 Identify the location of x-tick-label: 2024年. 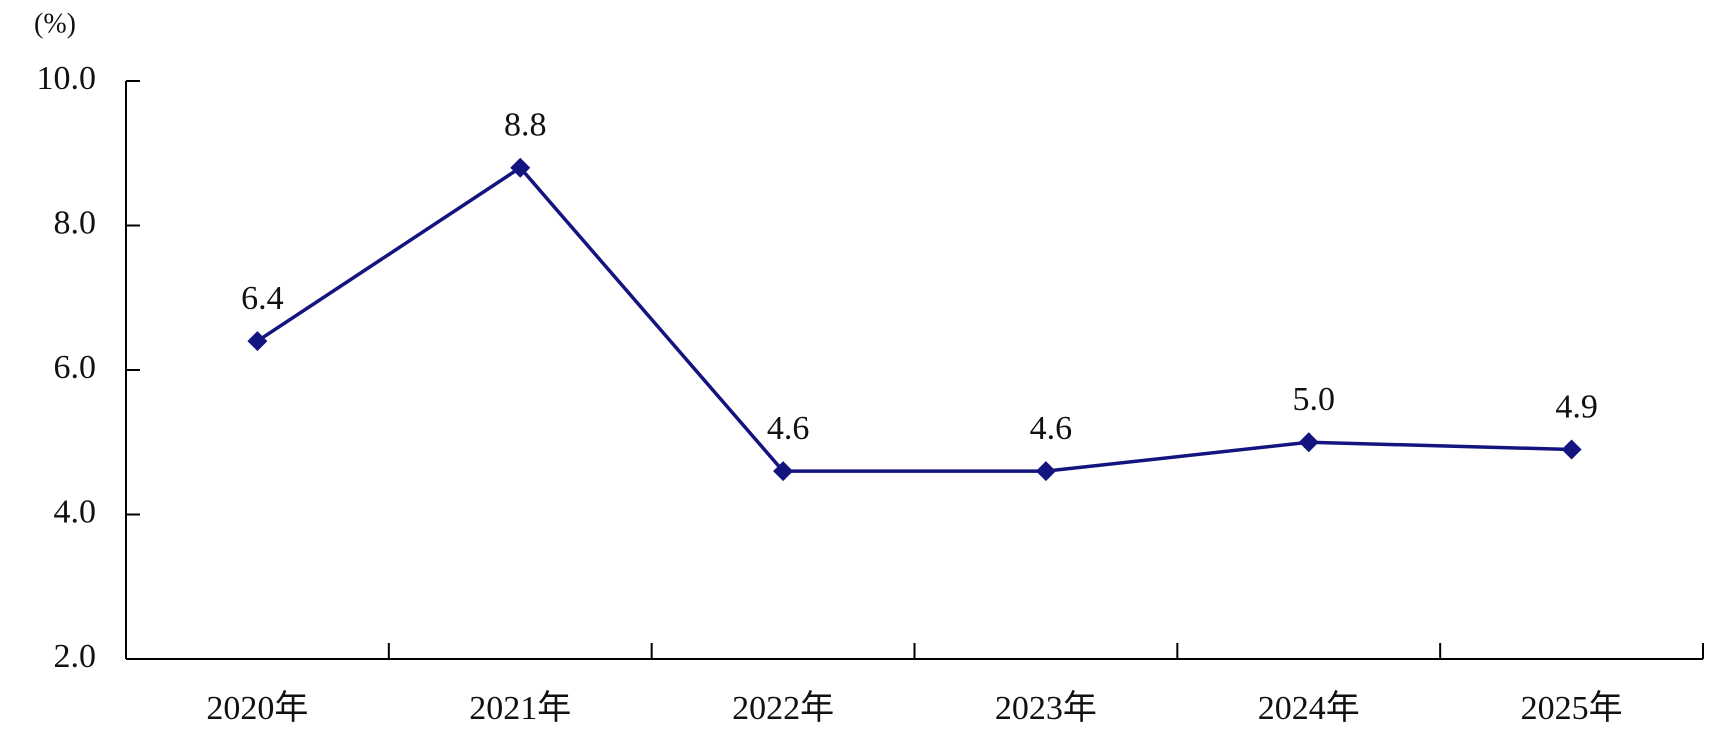
(1309, 708).